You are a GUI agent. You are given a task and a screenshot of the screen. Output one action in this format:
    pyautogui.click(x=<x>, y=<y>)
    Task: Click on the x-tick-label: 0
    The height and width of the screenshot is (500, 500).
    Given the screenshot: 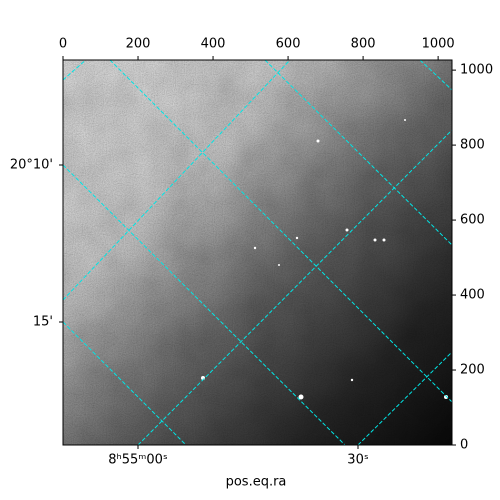 What is the action you would take?
    pyautogui.click(x=63, y=44)
    